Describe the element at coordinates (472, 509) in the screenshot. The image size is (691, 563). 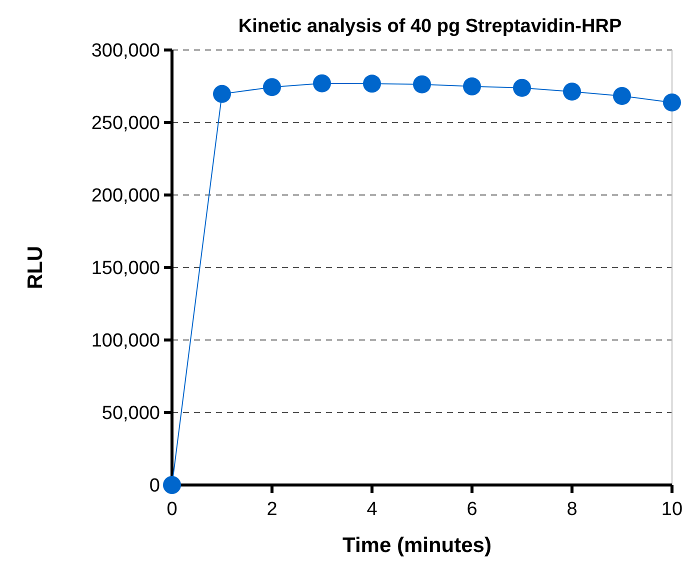
I see `x-tick-label: 6` at that location.